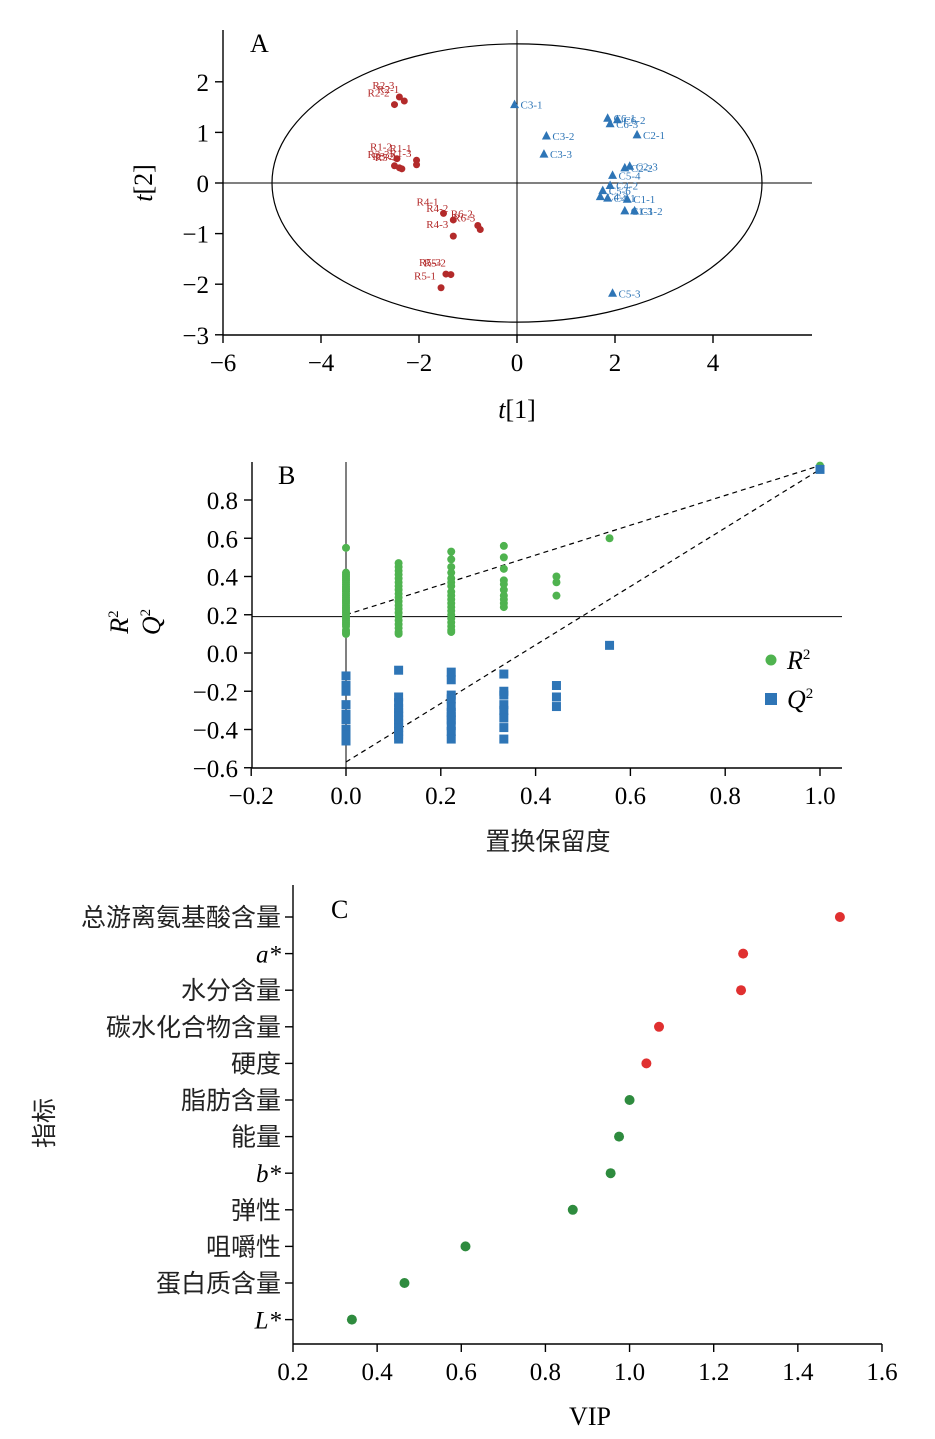 This screenshot has height=1439, width=935. What do you see at coordinates (223, 578) in the screenshot?
I see `b-y-tick-label: 0.4` at bounding box center [223, 578].